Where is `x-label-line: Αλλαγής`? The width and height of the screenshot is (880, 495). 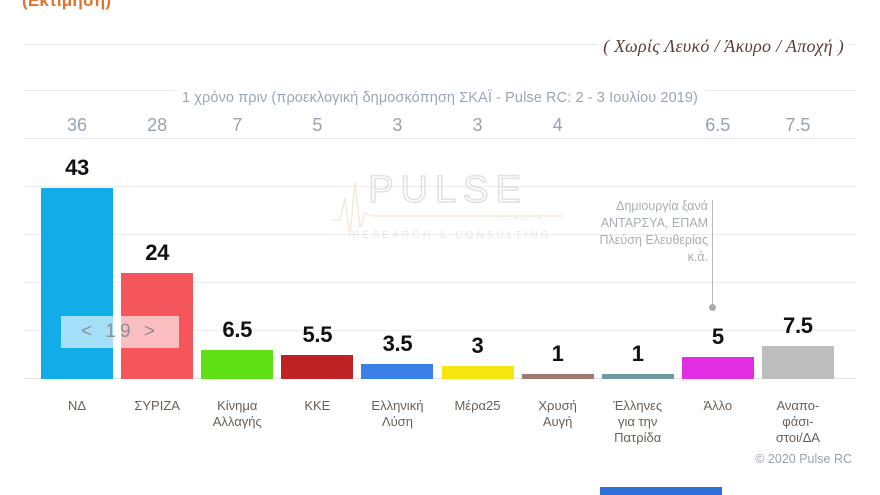 x-label-line: Αλλαγής is located at coordinates (237, 421).